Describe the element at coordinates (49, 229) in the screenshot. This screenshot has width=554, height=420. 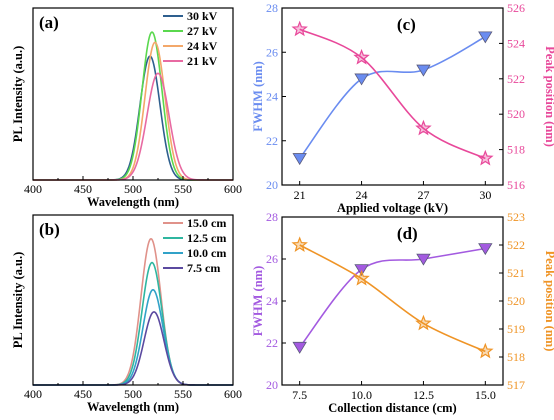
I see `panel-label: (b)` at that location.